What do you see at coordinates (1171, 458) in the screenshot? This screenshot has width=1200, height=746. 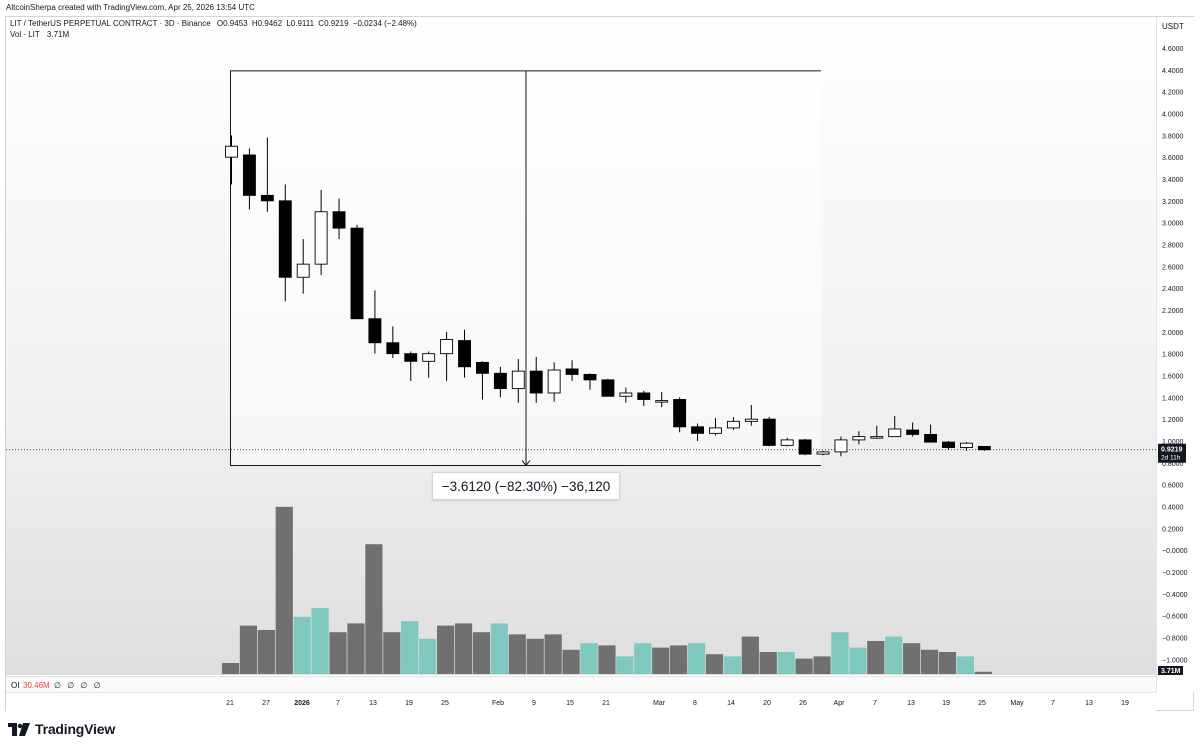 I see `bar-countdown: 2d 11h` at bounding box center [1171, 458].